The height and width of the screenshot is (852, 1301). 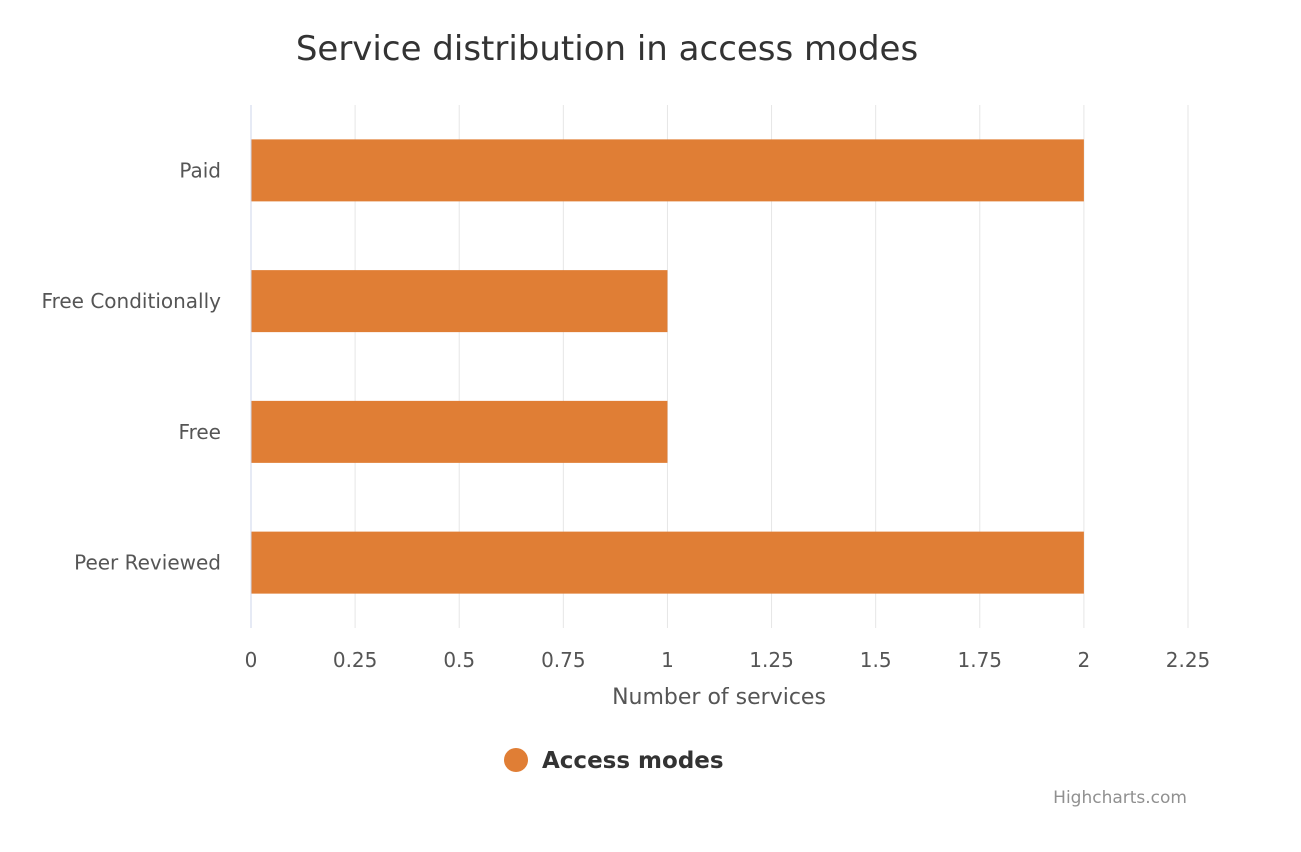 What do you see at coordinates (459, 431) in the screenshot?
I see `bar-free` at bounding box center [459, 431].